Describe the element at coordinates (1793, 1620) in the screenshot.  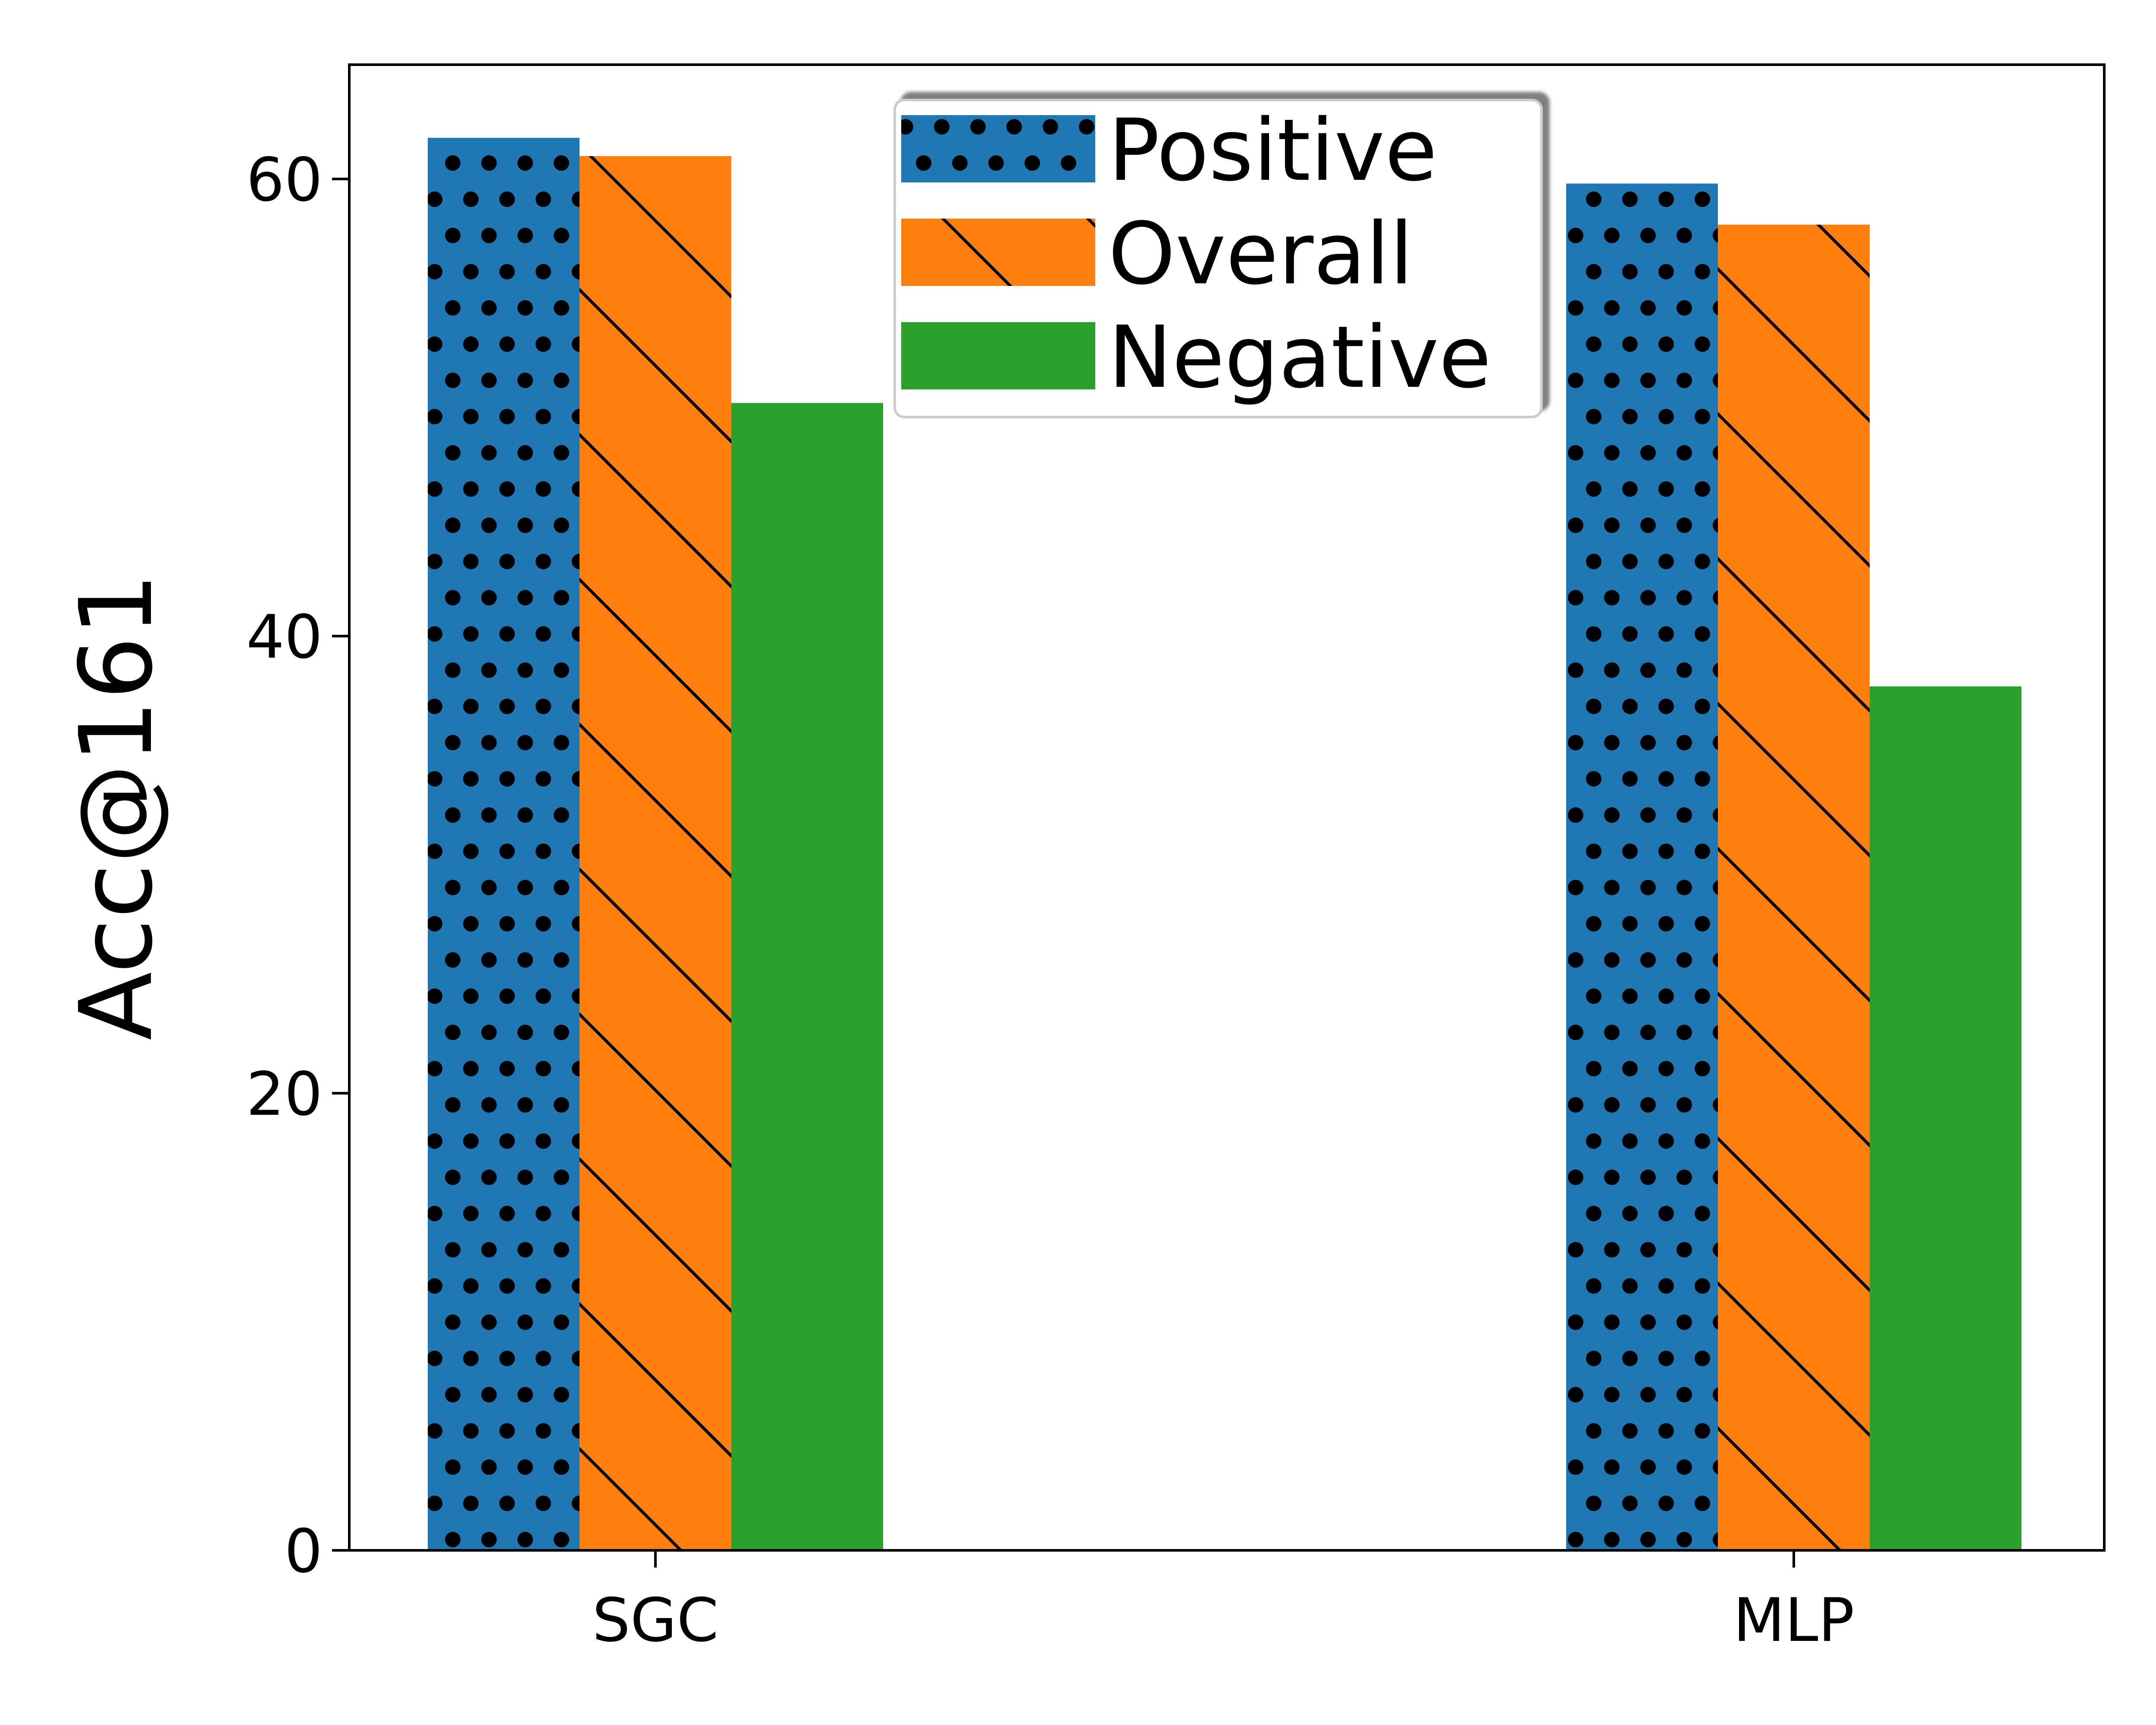
I see `x-tick-label: MLP` at that location.